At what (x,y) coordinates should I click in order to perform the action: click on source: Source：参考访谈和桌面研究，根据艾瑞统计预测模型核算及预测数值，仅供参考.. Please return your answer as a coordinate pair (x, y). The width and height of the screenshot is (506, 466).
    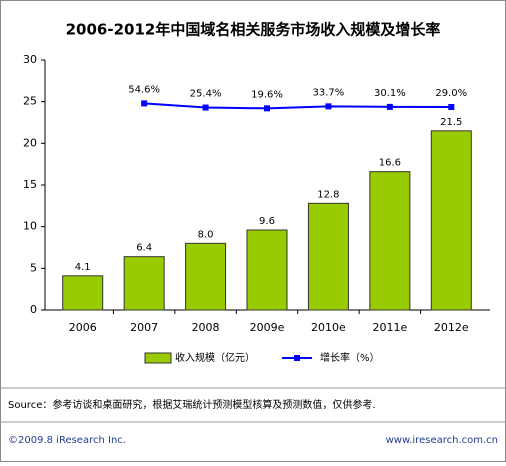
    Looking at the image, I should click on (192, 404).